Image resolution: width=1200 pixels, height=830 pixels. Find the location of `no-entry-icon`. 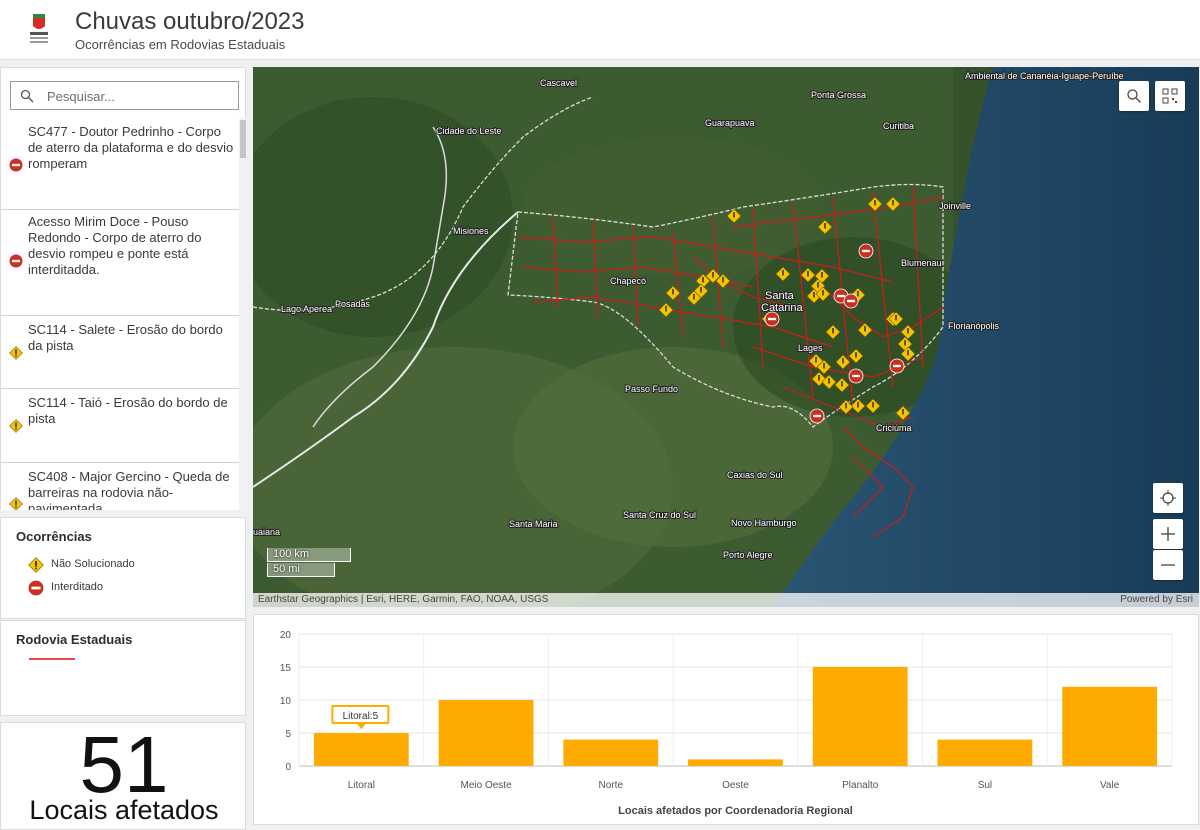

no-entry-icon is located at coordinates (36, 588).